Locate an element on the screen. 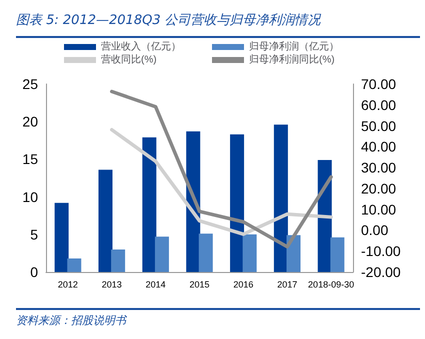 This screenshot has width=425, height=339. x-tick-label: 2012 is located at coordinates (68, 285).